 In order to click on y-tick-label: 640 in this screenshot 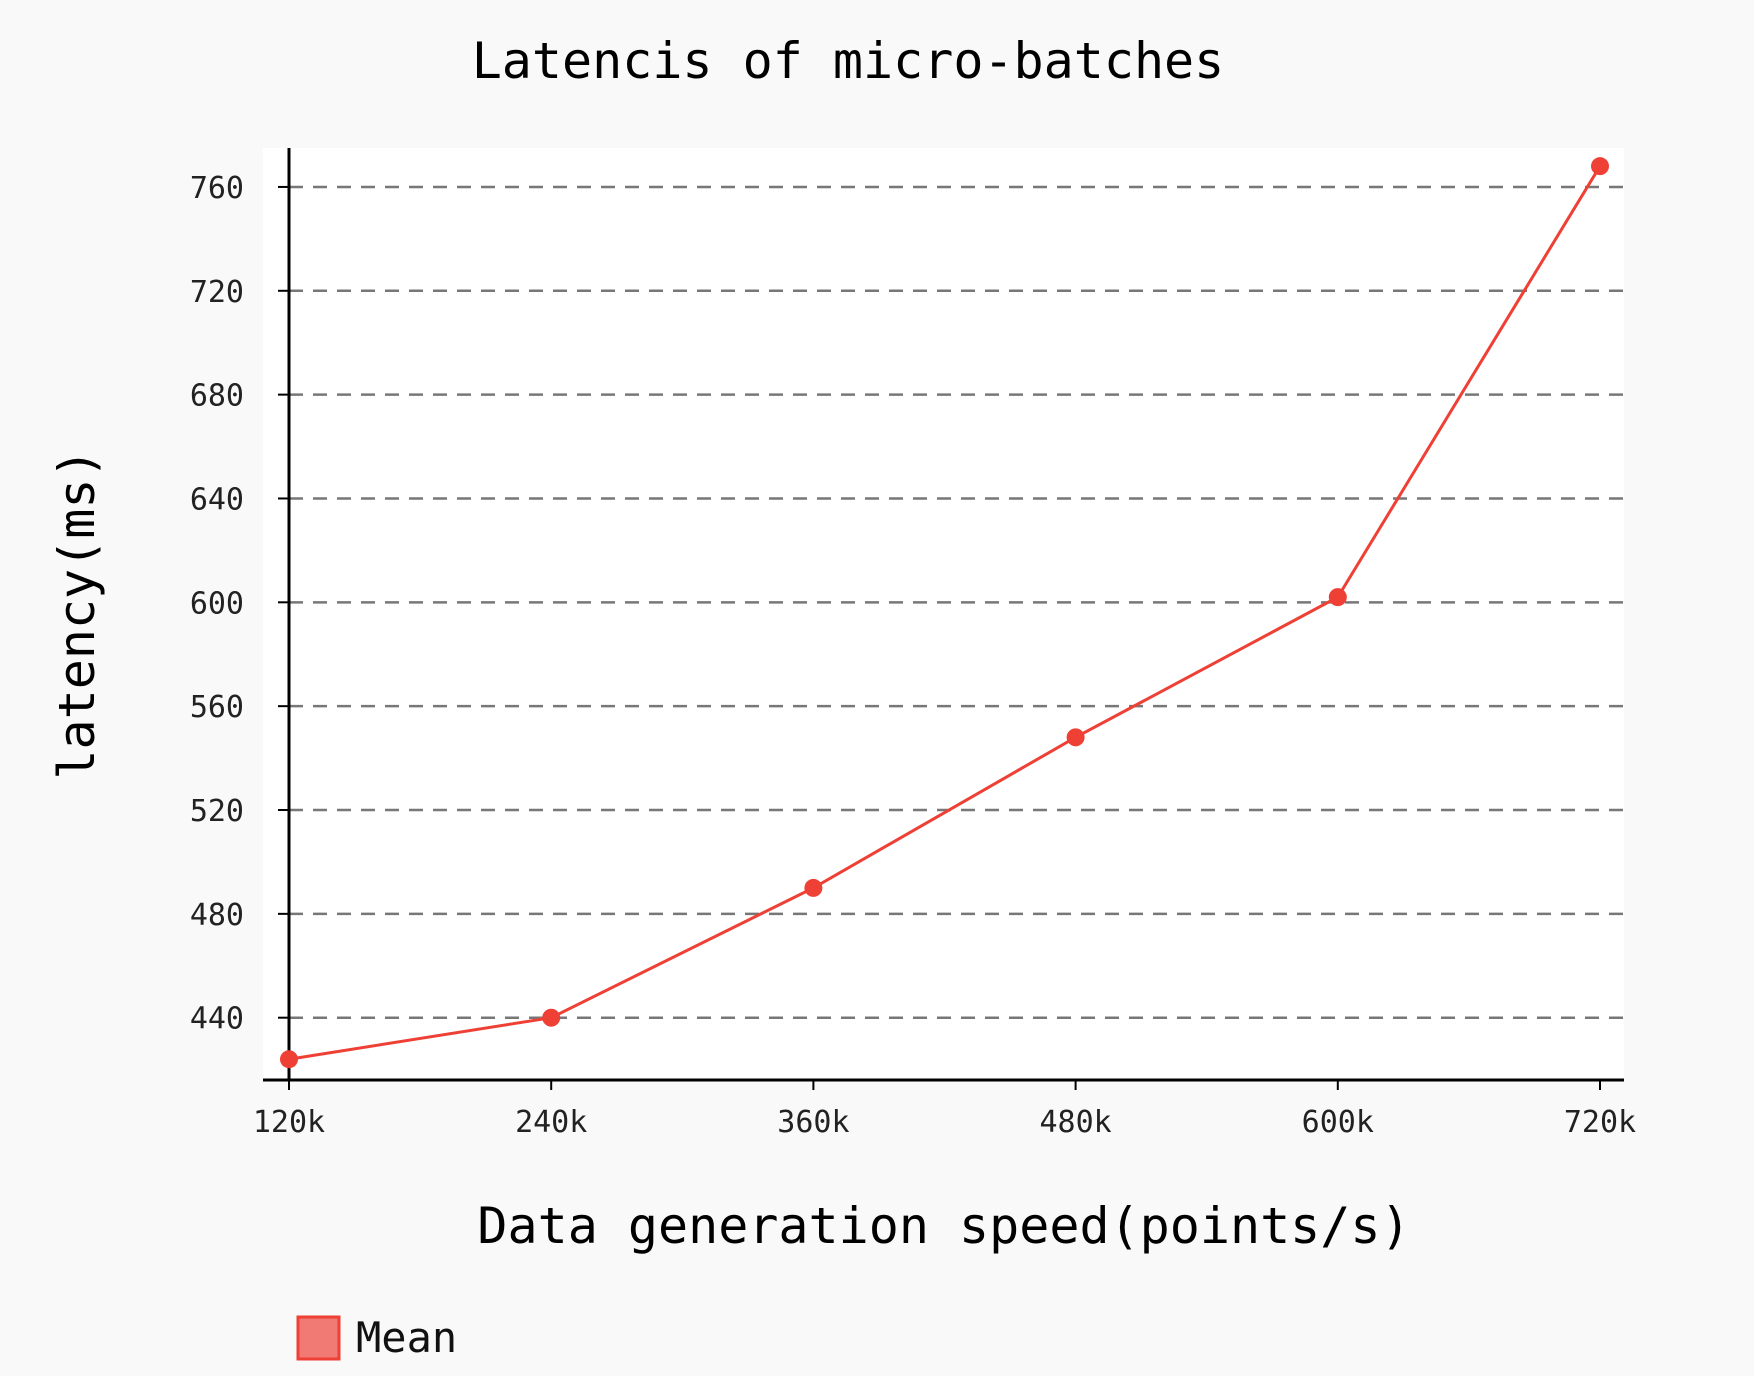, I will do `click(217, 499)`.